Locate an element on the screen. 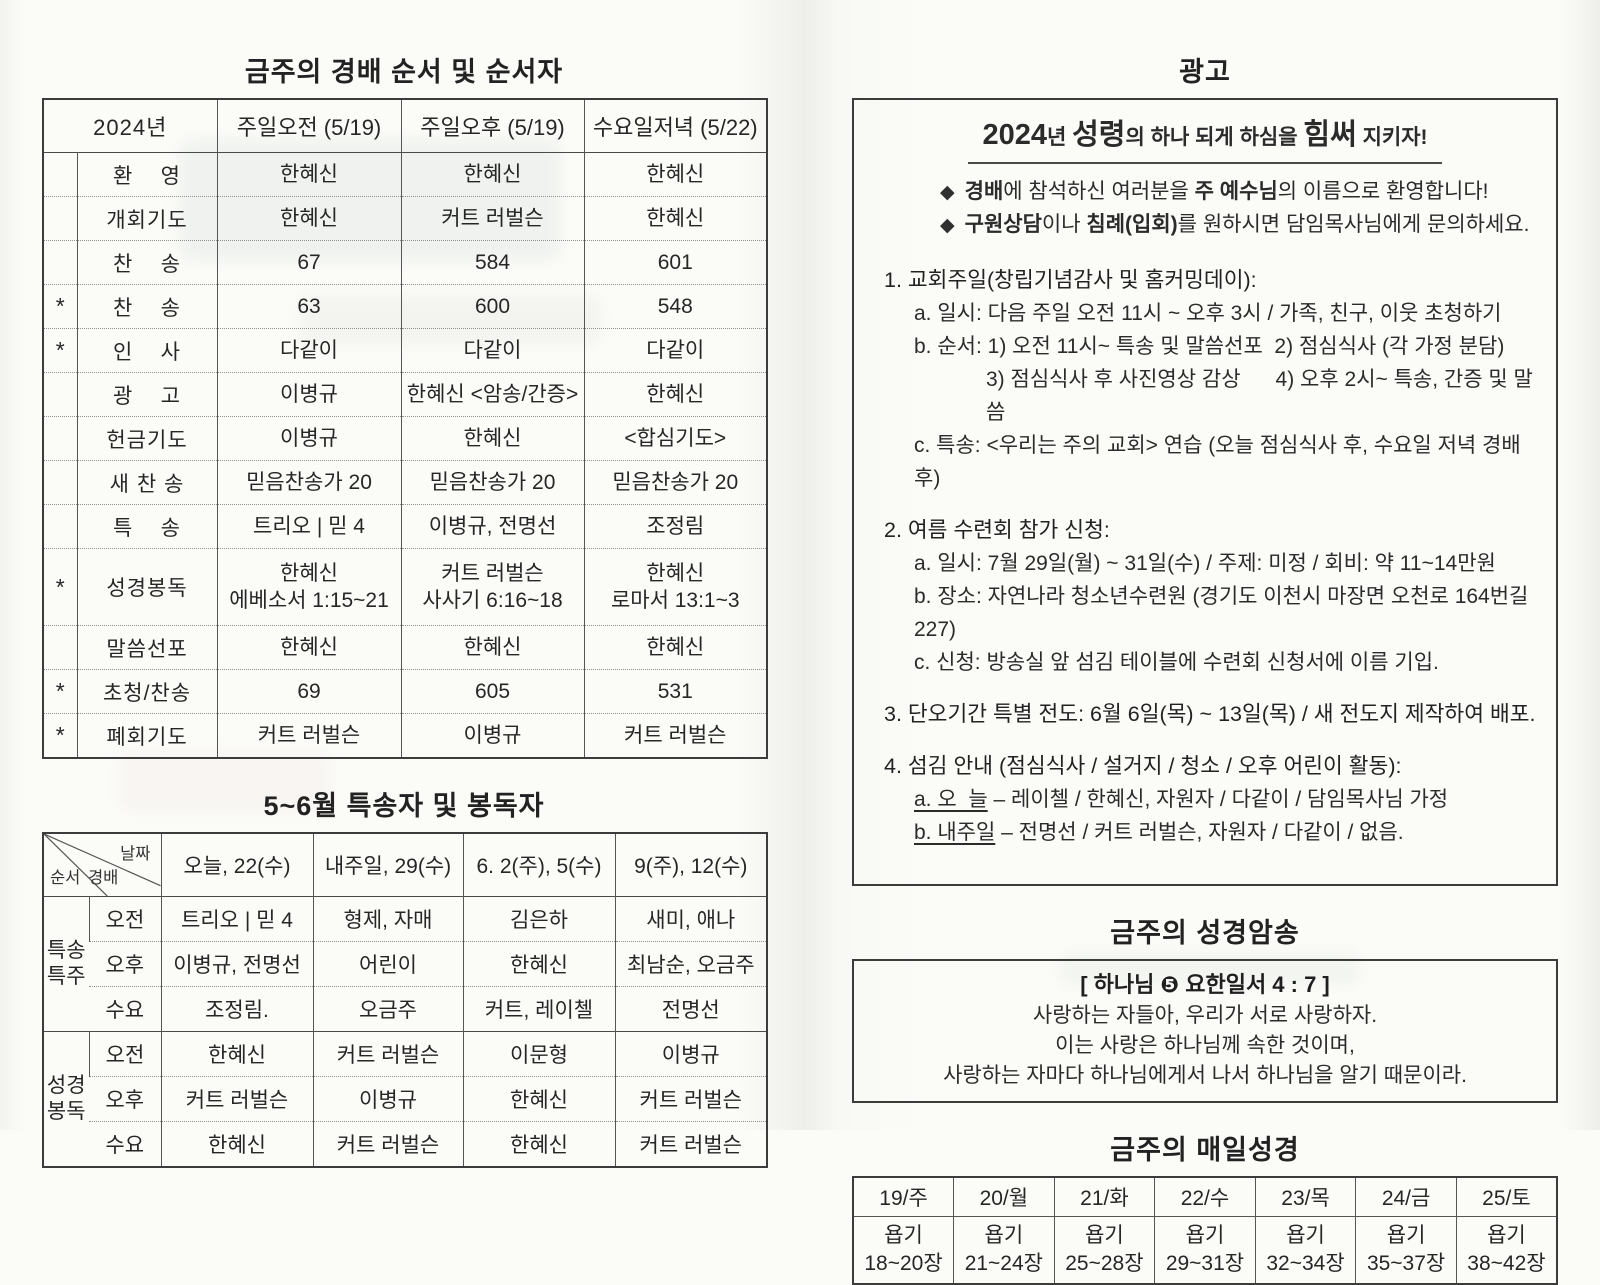  underlined-lead: b. 내주일 is located at coordinates (955, 832).